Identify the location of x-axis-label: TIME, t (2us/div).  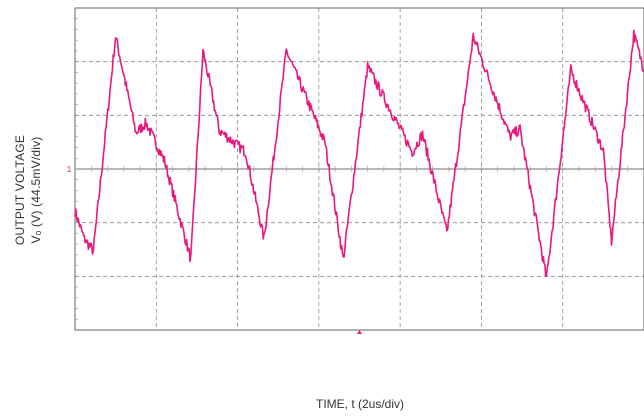
(359, 404).